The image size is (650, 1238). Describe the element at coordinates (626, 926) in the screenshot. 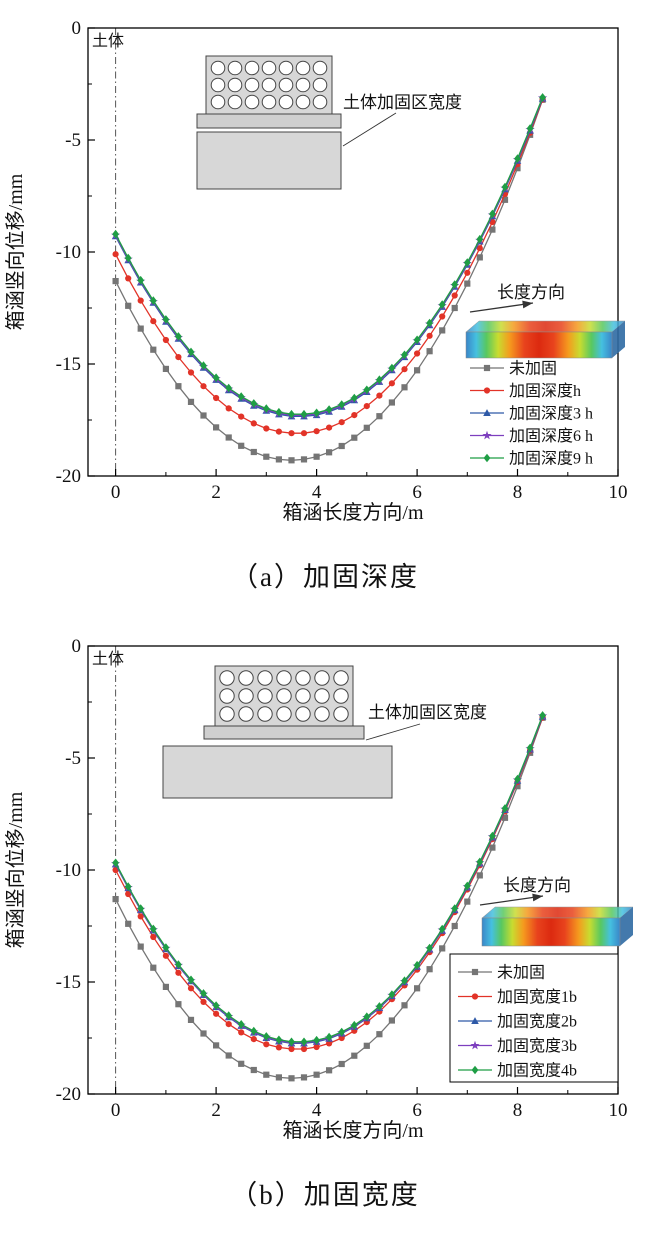

I see `contour-bar-side` at that location.